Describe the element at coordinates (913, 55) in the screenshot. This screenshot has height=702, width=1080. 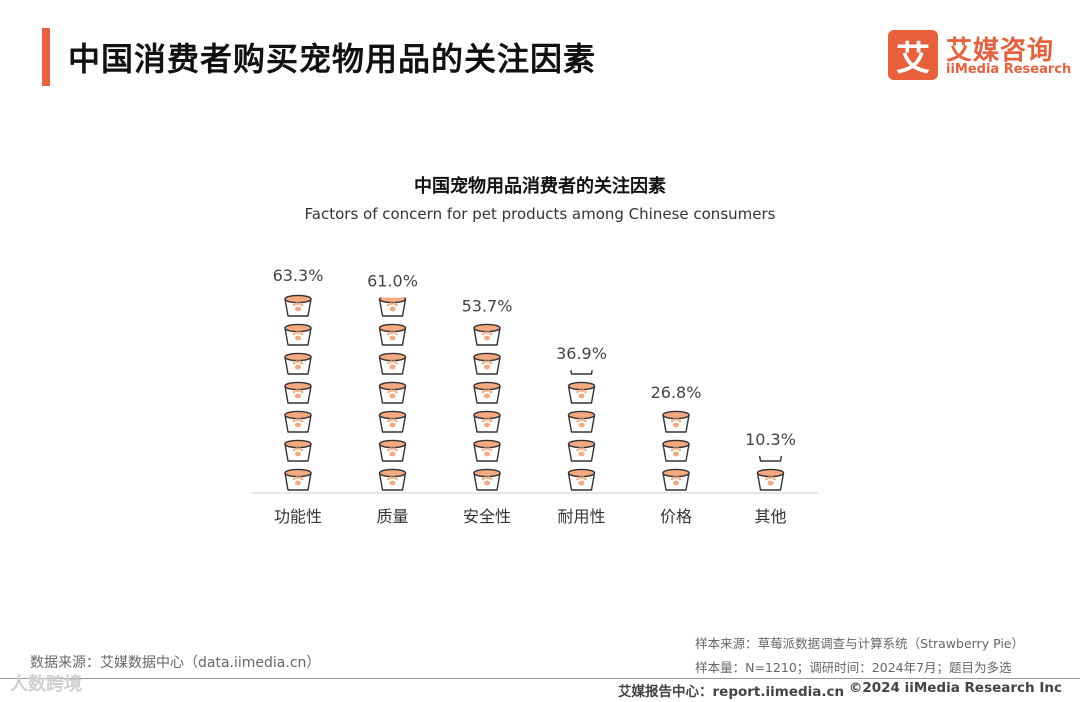
I see `brand-logo-mark: 艾` at that location.